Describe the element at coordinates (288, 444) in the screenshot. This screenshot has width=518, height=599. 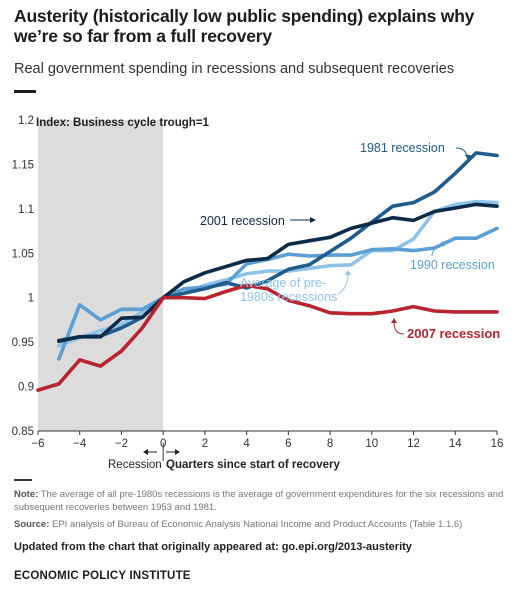
I see `x-tick-label: 6` at that location.